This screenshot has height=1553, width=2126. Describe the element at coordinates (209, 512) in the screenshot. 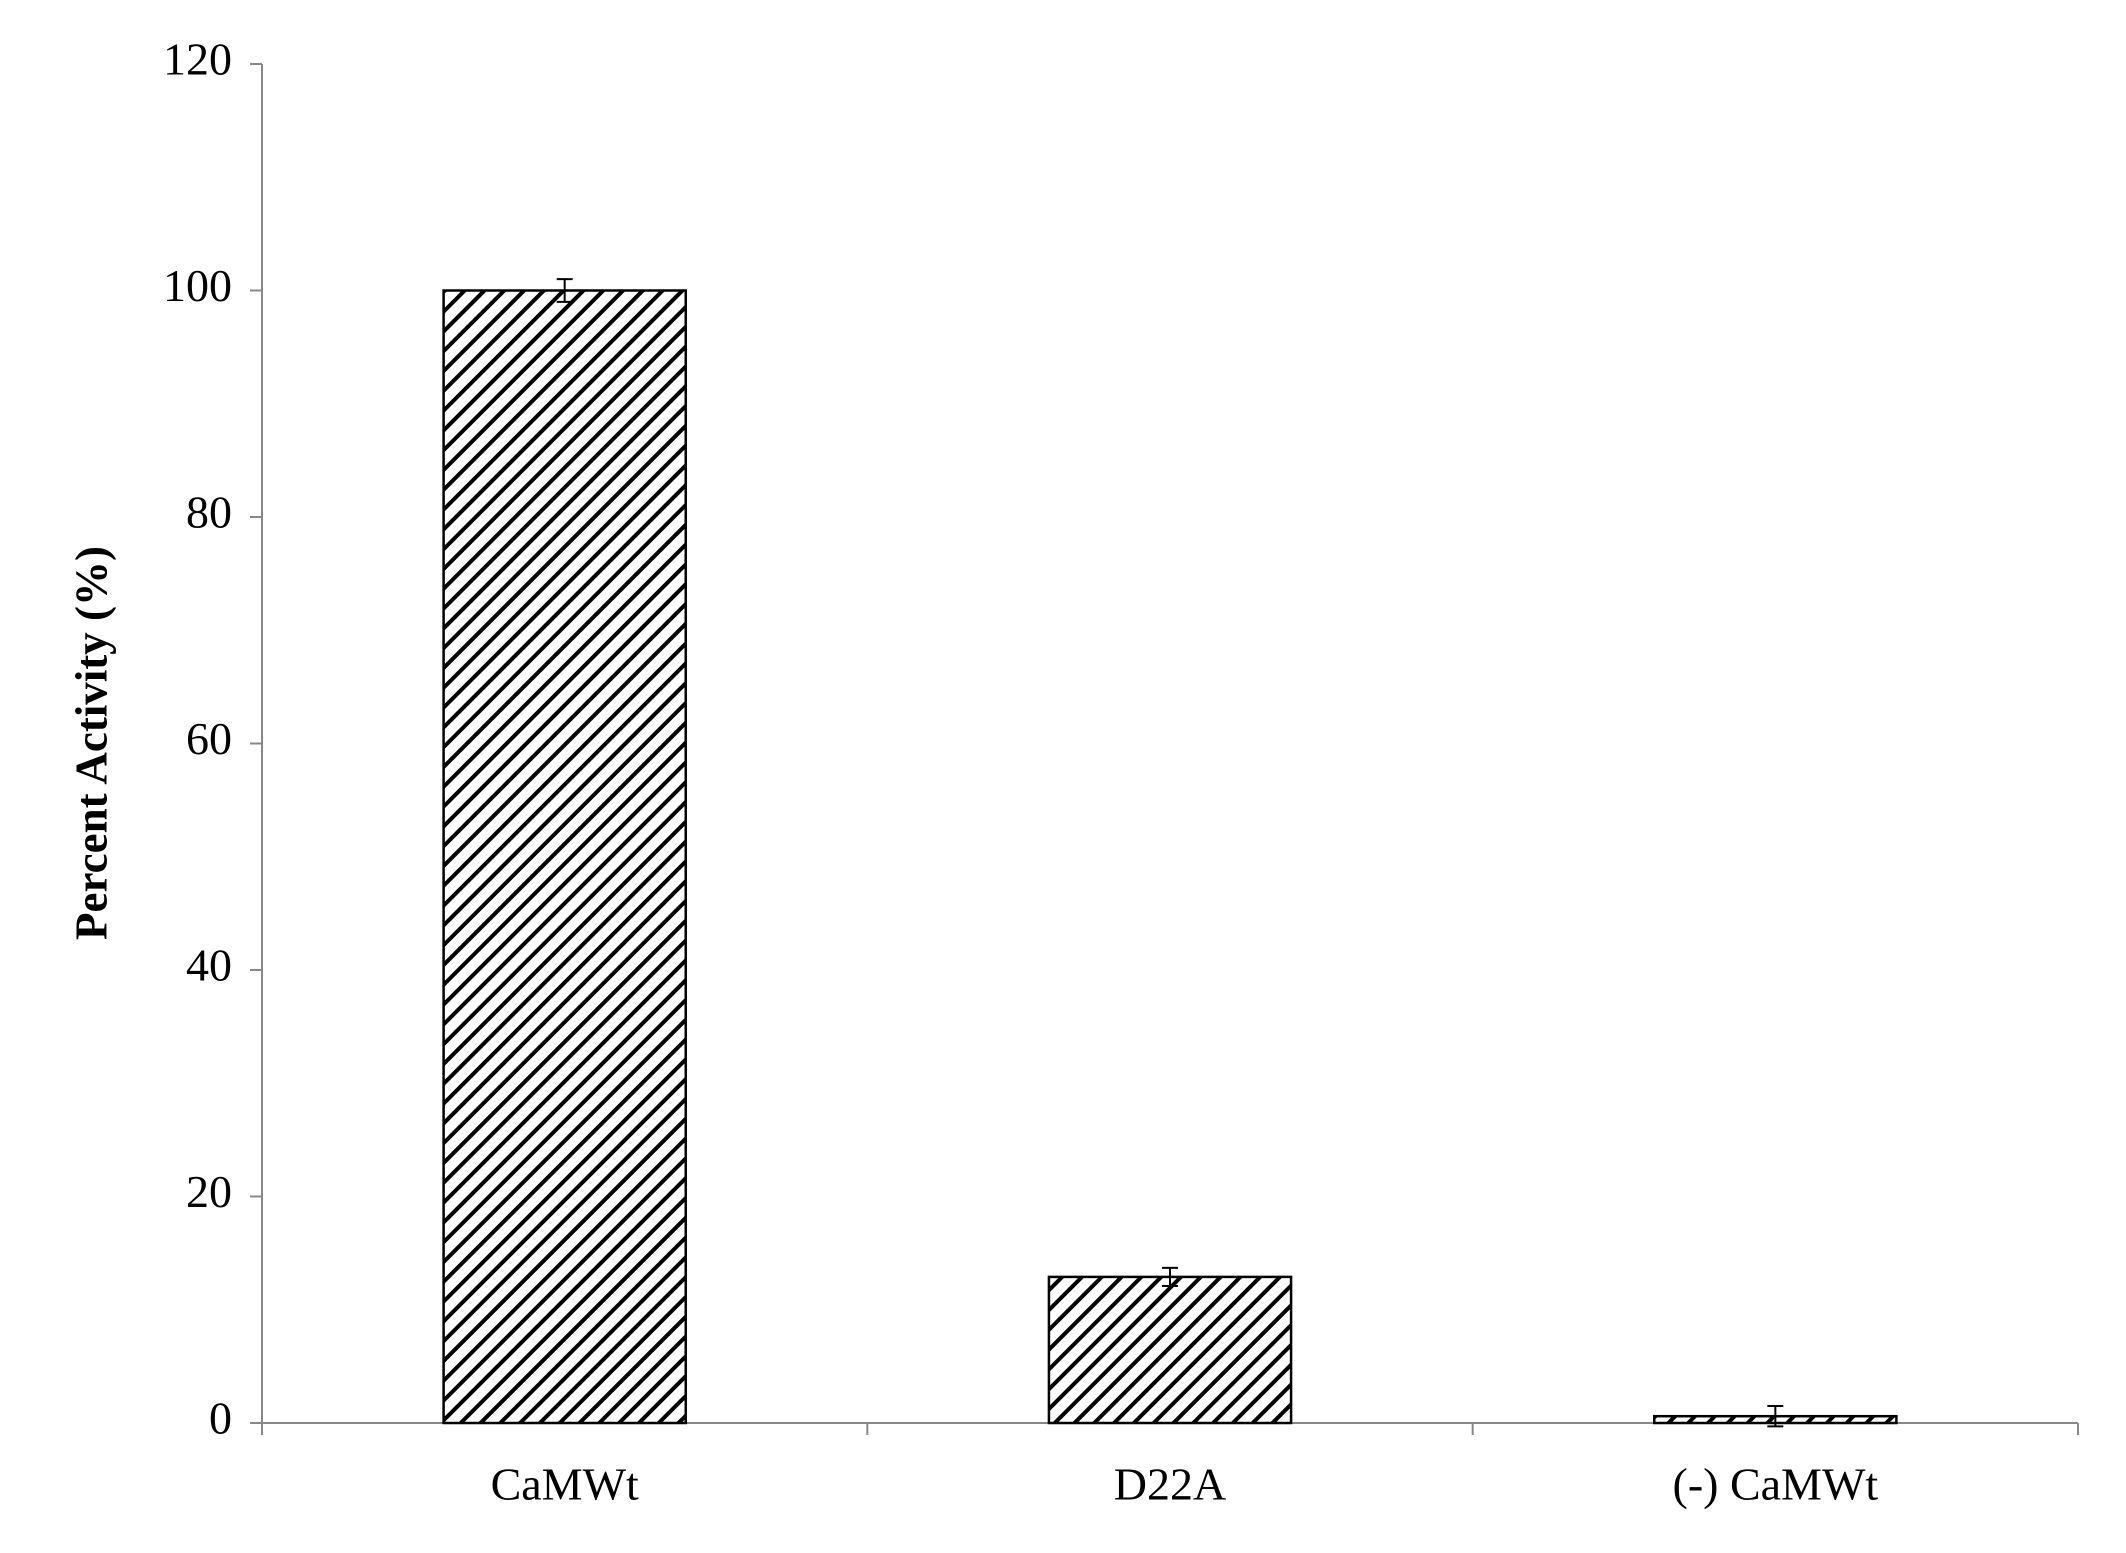

I see `y-tick-label: 80` at that location.